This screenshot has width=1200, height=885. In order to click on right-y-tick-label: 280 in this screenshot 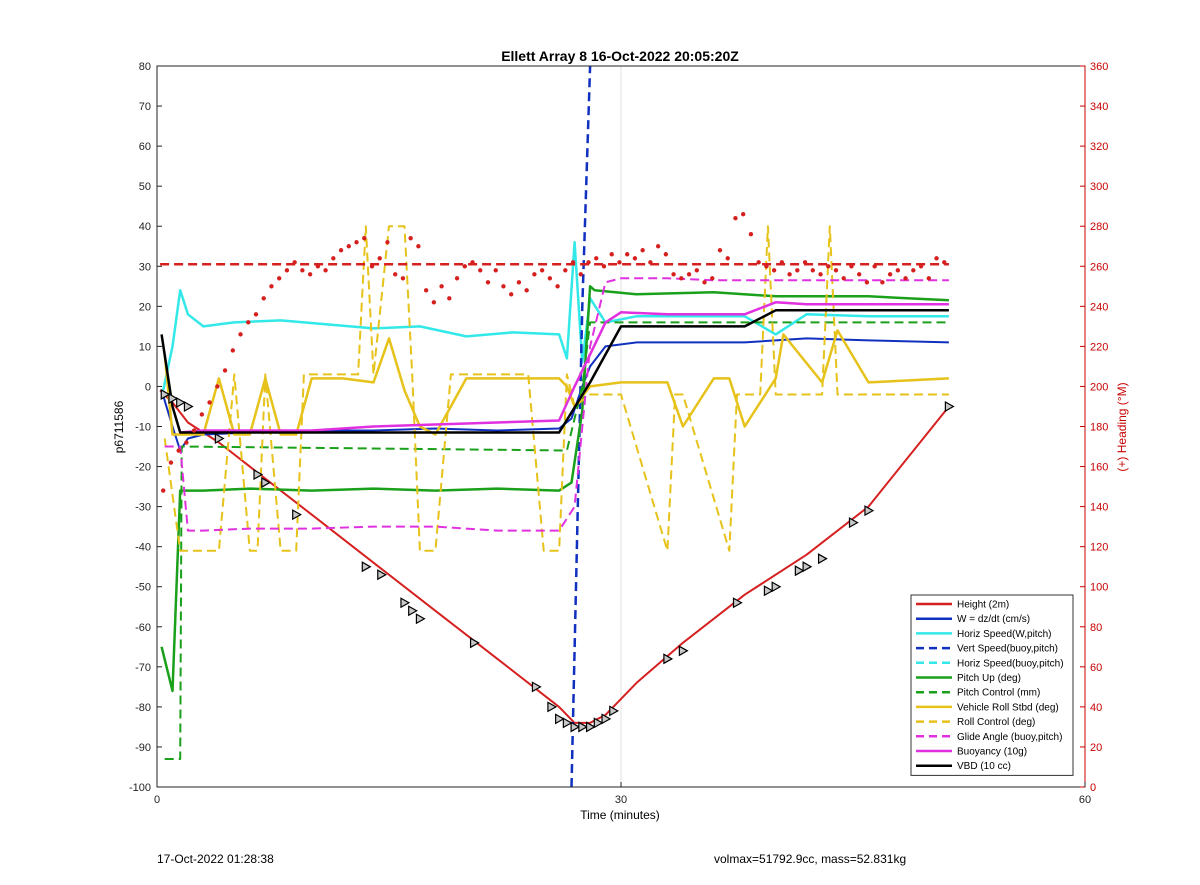, I will do `click(1099, 227)`.